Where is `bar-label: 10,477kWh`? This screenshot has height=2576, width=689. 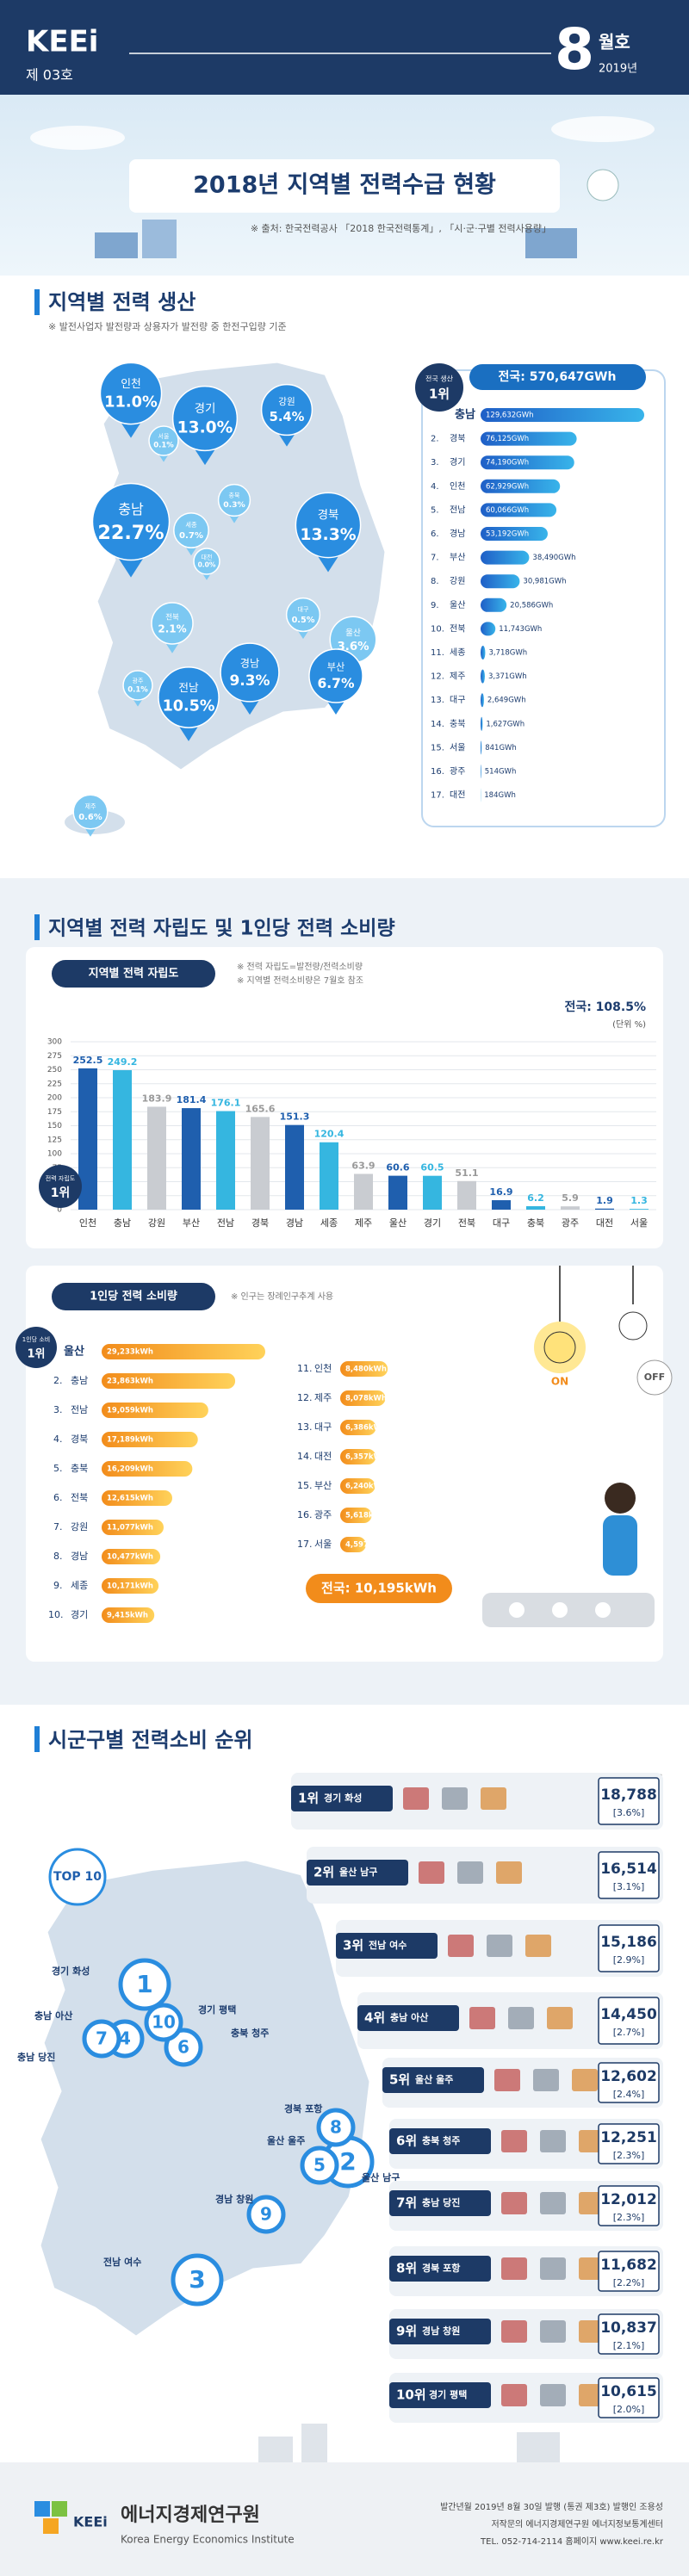 bar-label: 10,477kWh is located at coordinates (130, 1558).